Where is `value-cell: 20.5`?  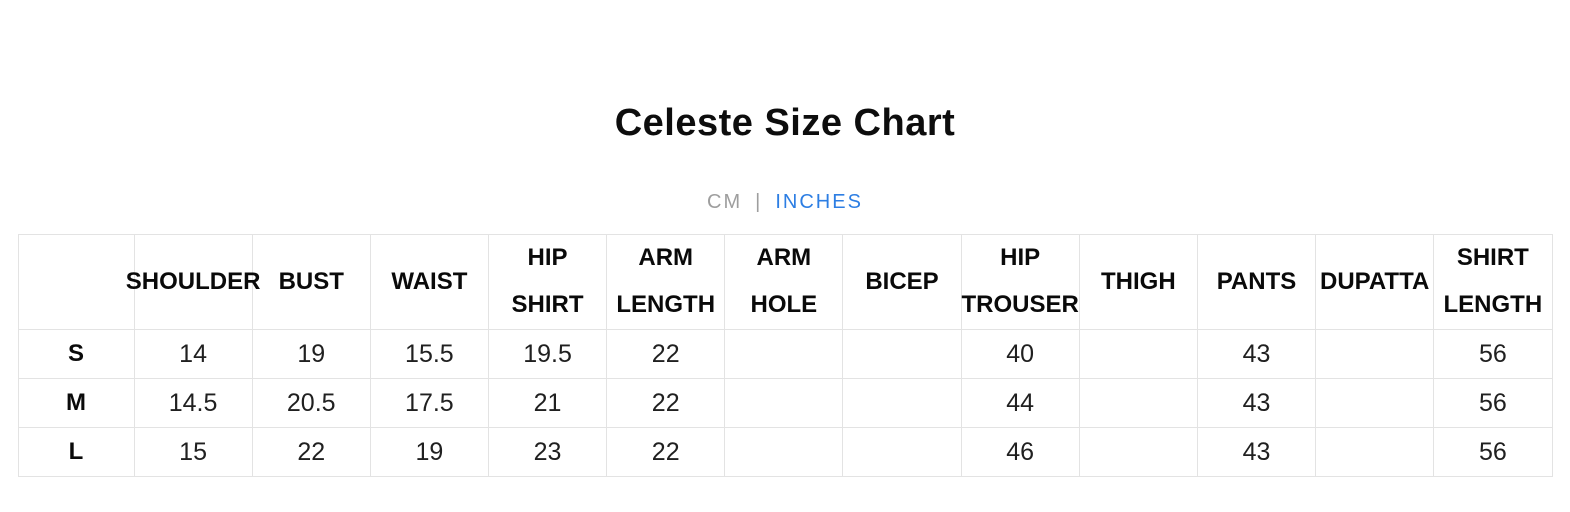
value-cell: 20.5 is located at coordinates (311, 403).